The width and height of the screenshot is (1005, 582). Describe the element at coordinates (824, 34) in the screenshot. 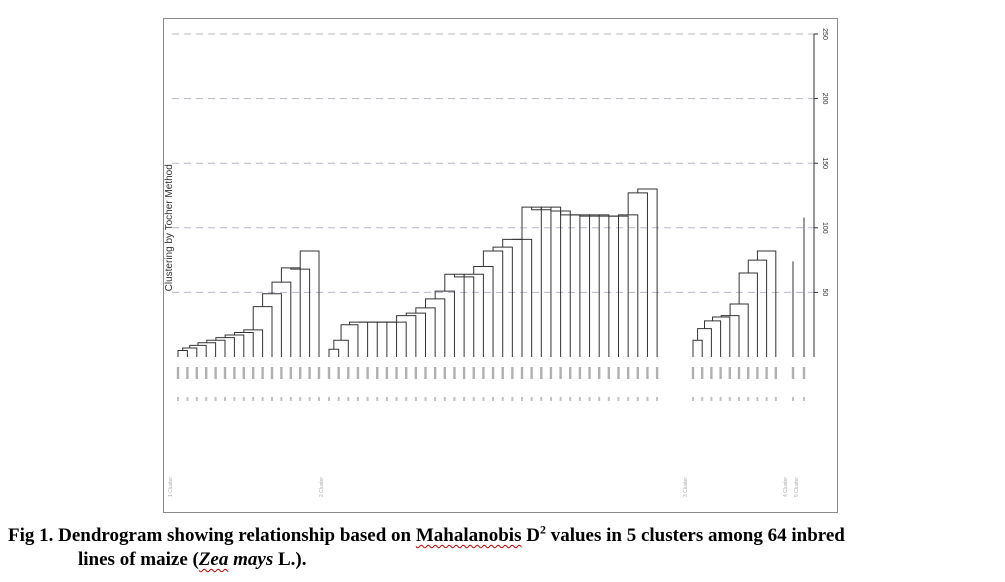

I see `y-tick-label-250: 250` at that location.